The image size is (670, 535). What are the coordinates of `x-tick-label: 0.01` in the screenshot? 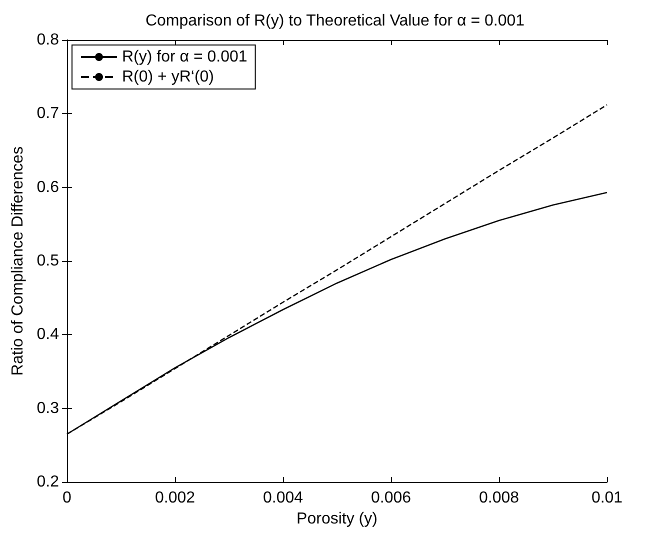 It's located at (607, 498).